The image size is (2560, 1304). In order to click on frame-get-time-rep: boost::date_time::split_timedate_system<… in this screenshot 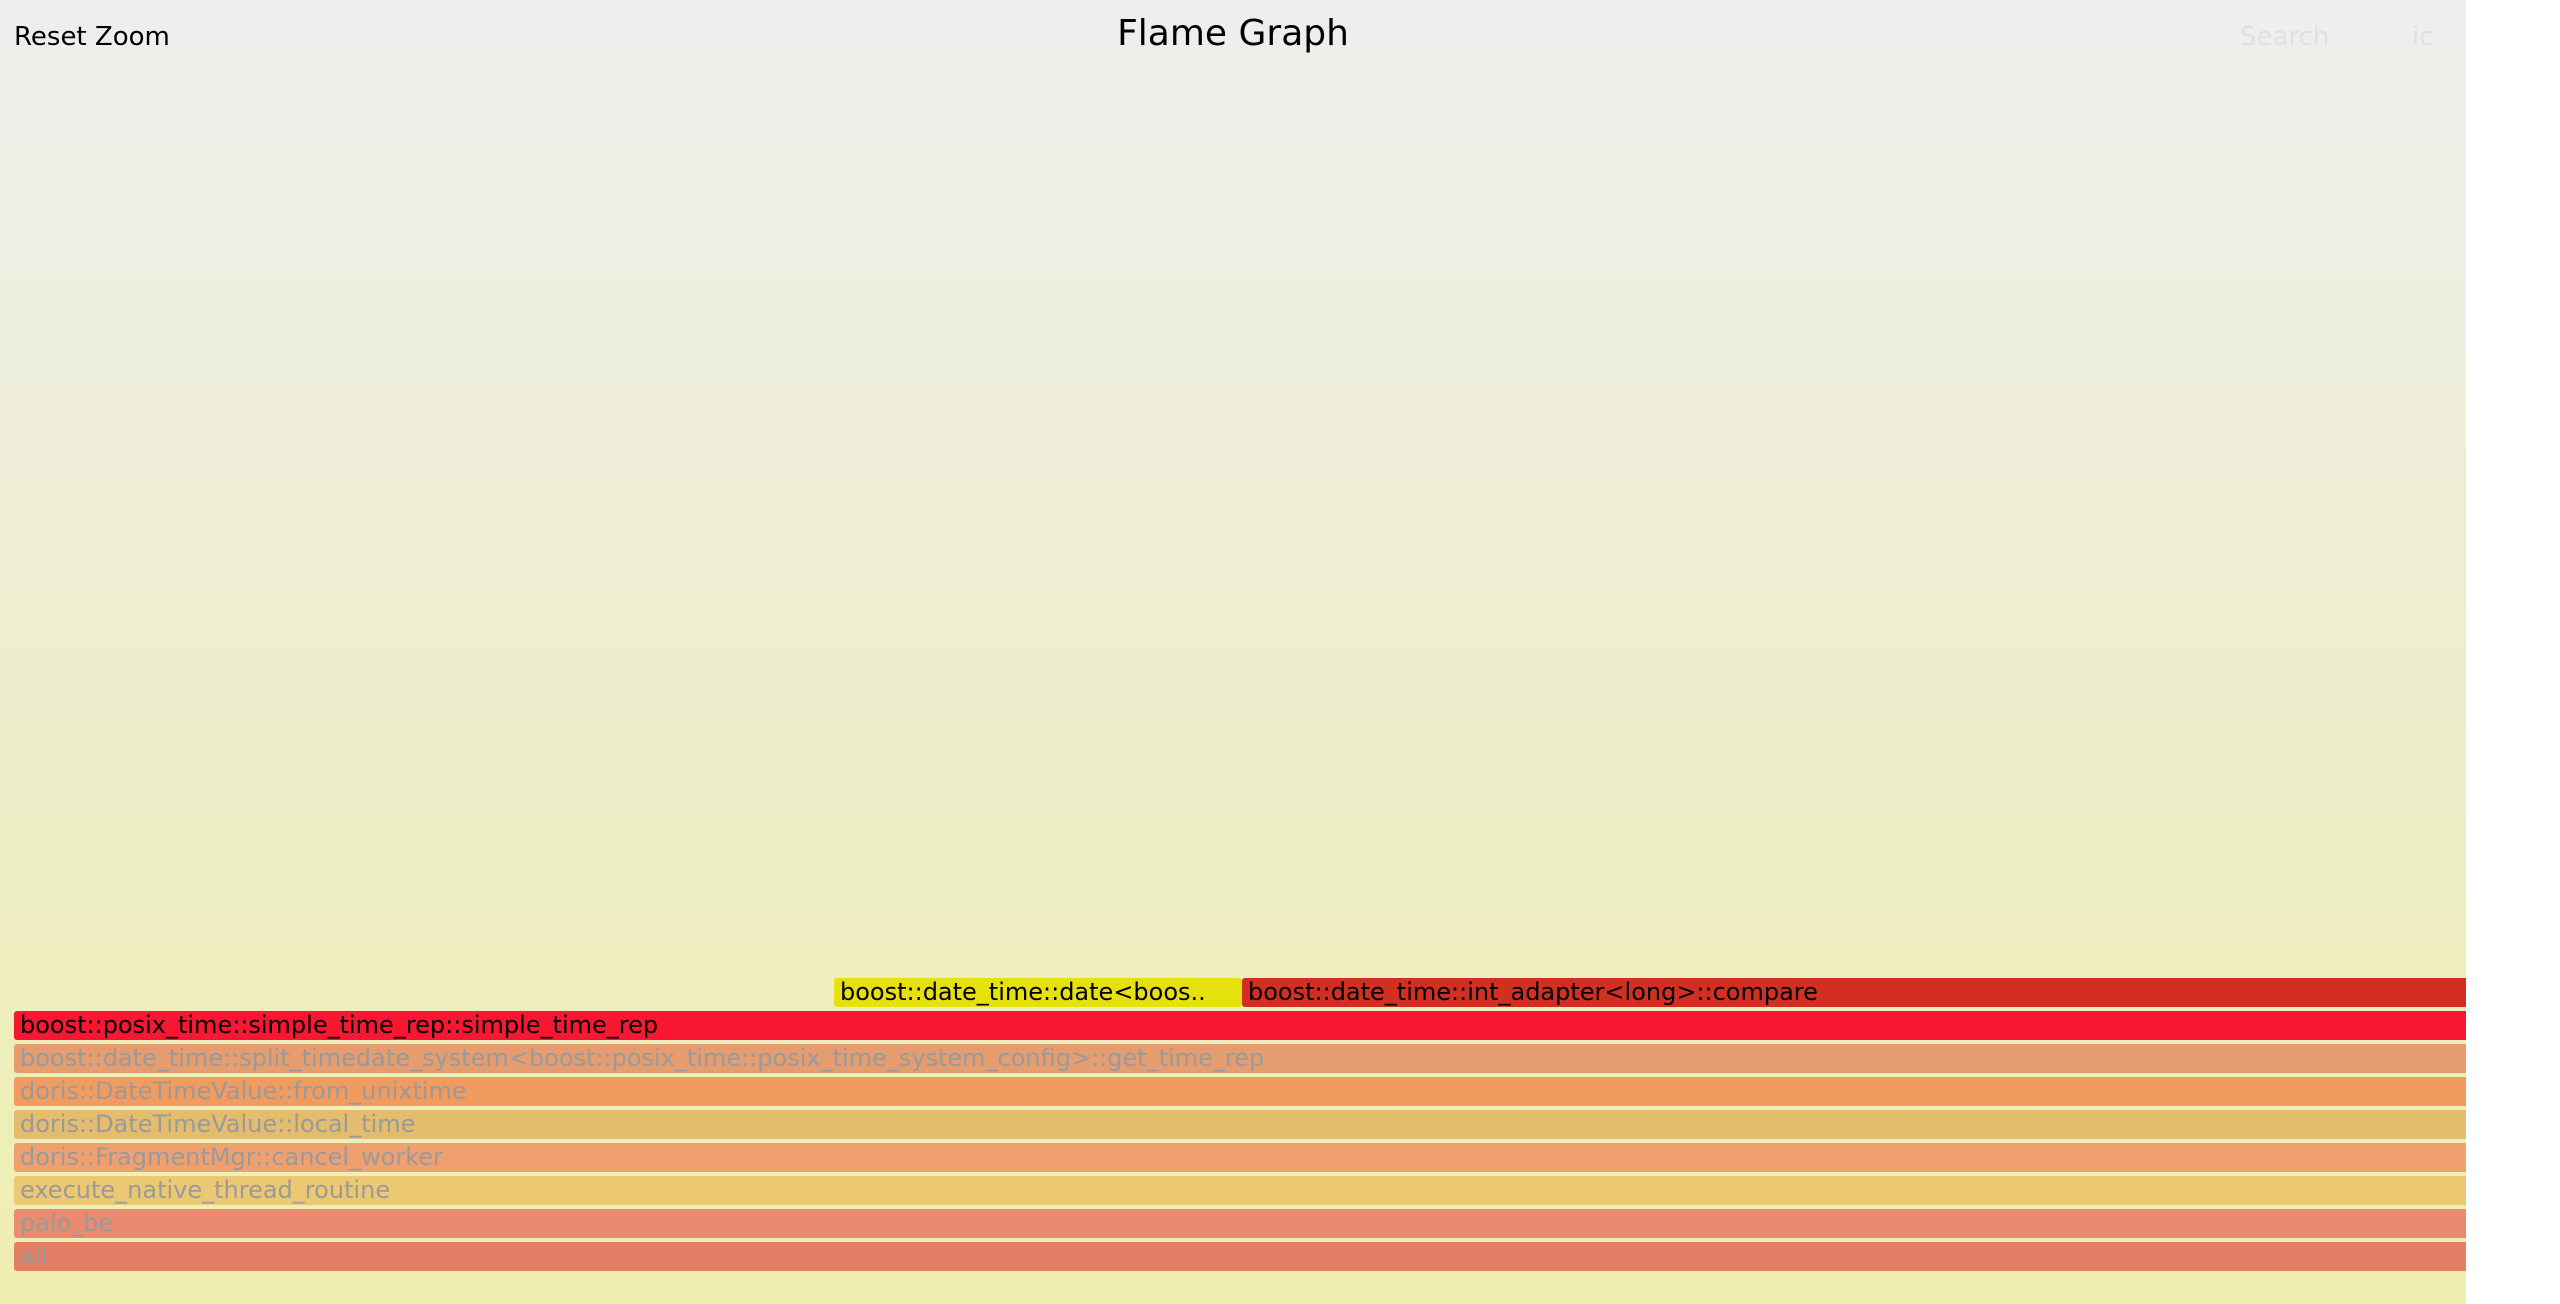, I will do `click(1240, 1058)`.